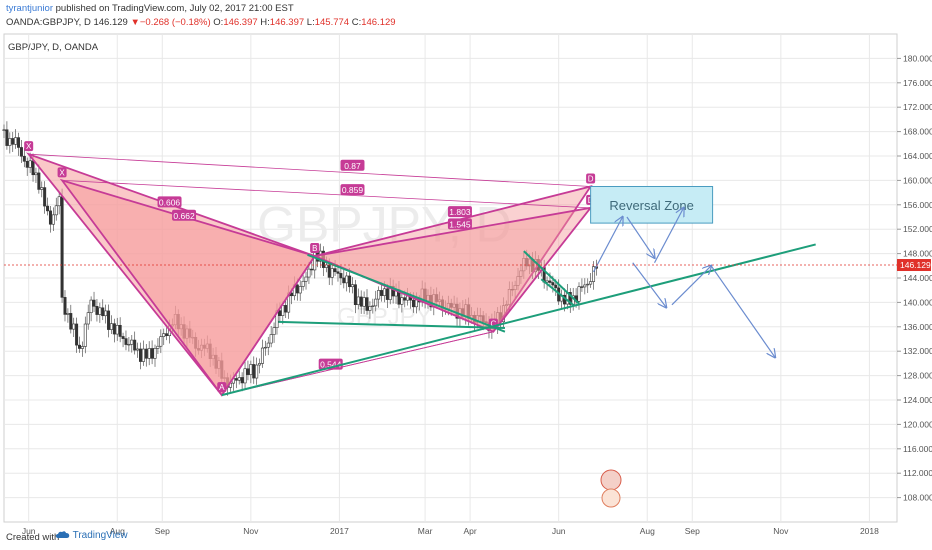 The width and height of the screenshot is (932, 550). I want to click on author-badge-icon, so click(611, 480).